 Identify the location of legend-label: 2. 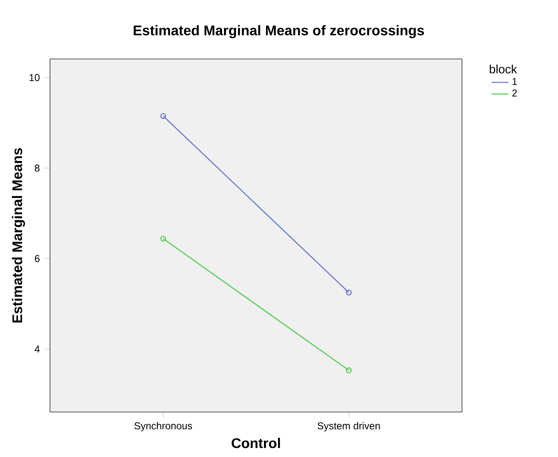
(514, 93).